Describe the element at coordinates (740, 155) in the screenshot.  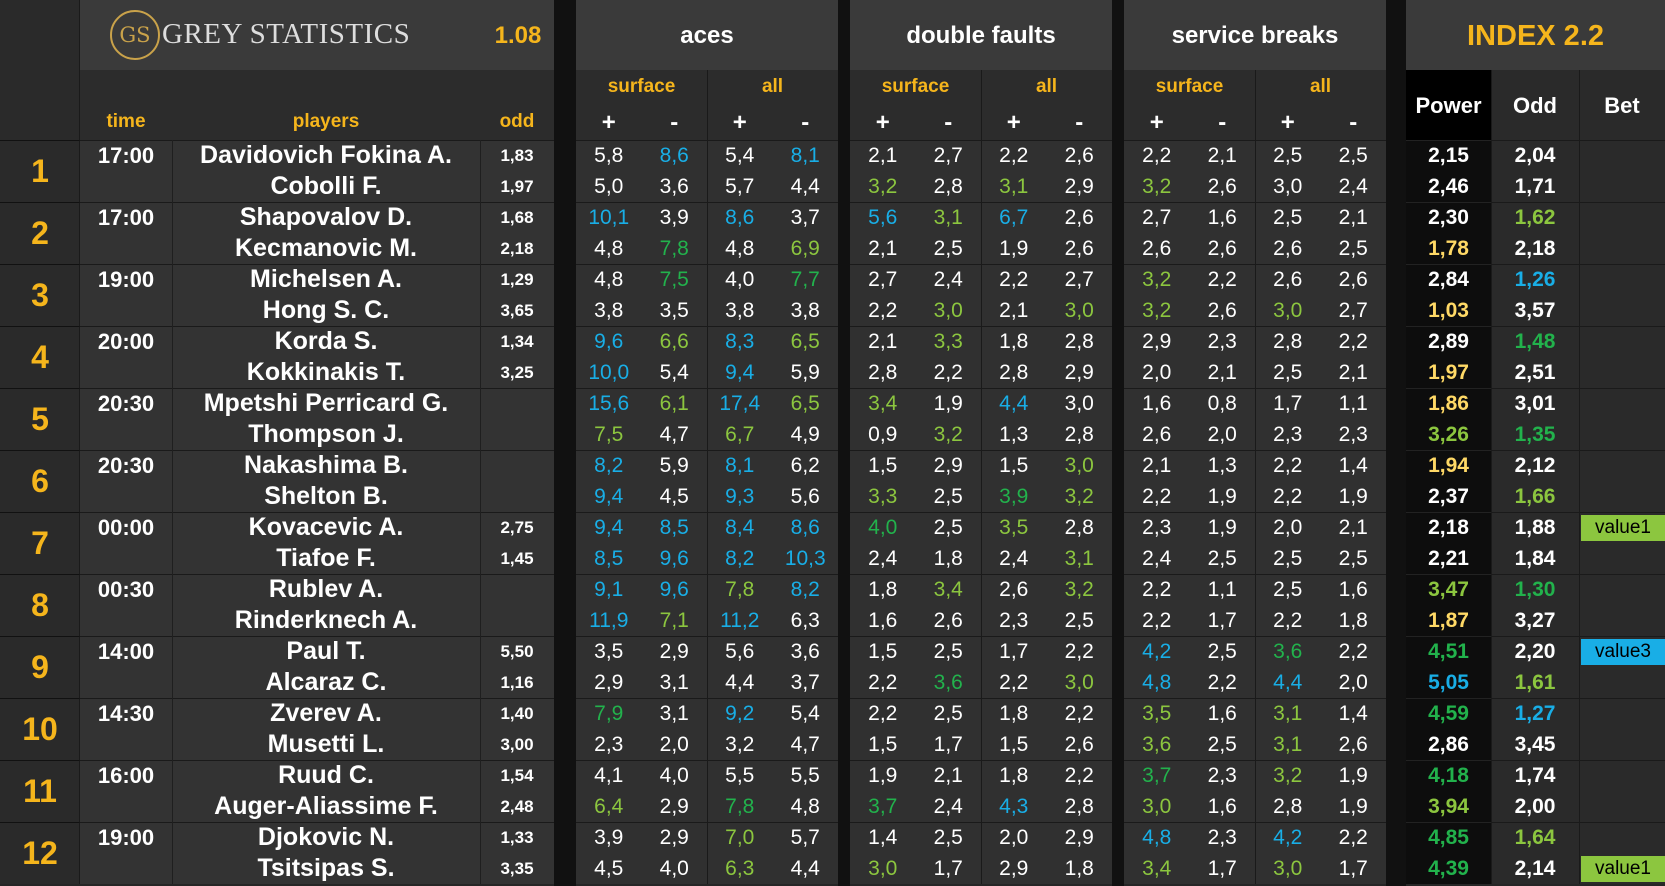
I see `stat-value: 5,4` at that location.